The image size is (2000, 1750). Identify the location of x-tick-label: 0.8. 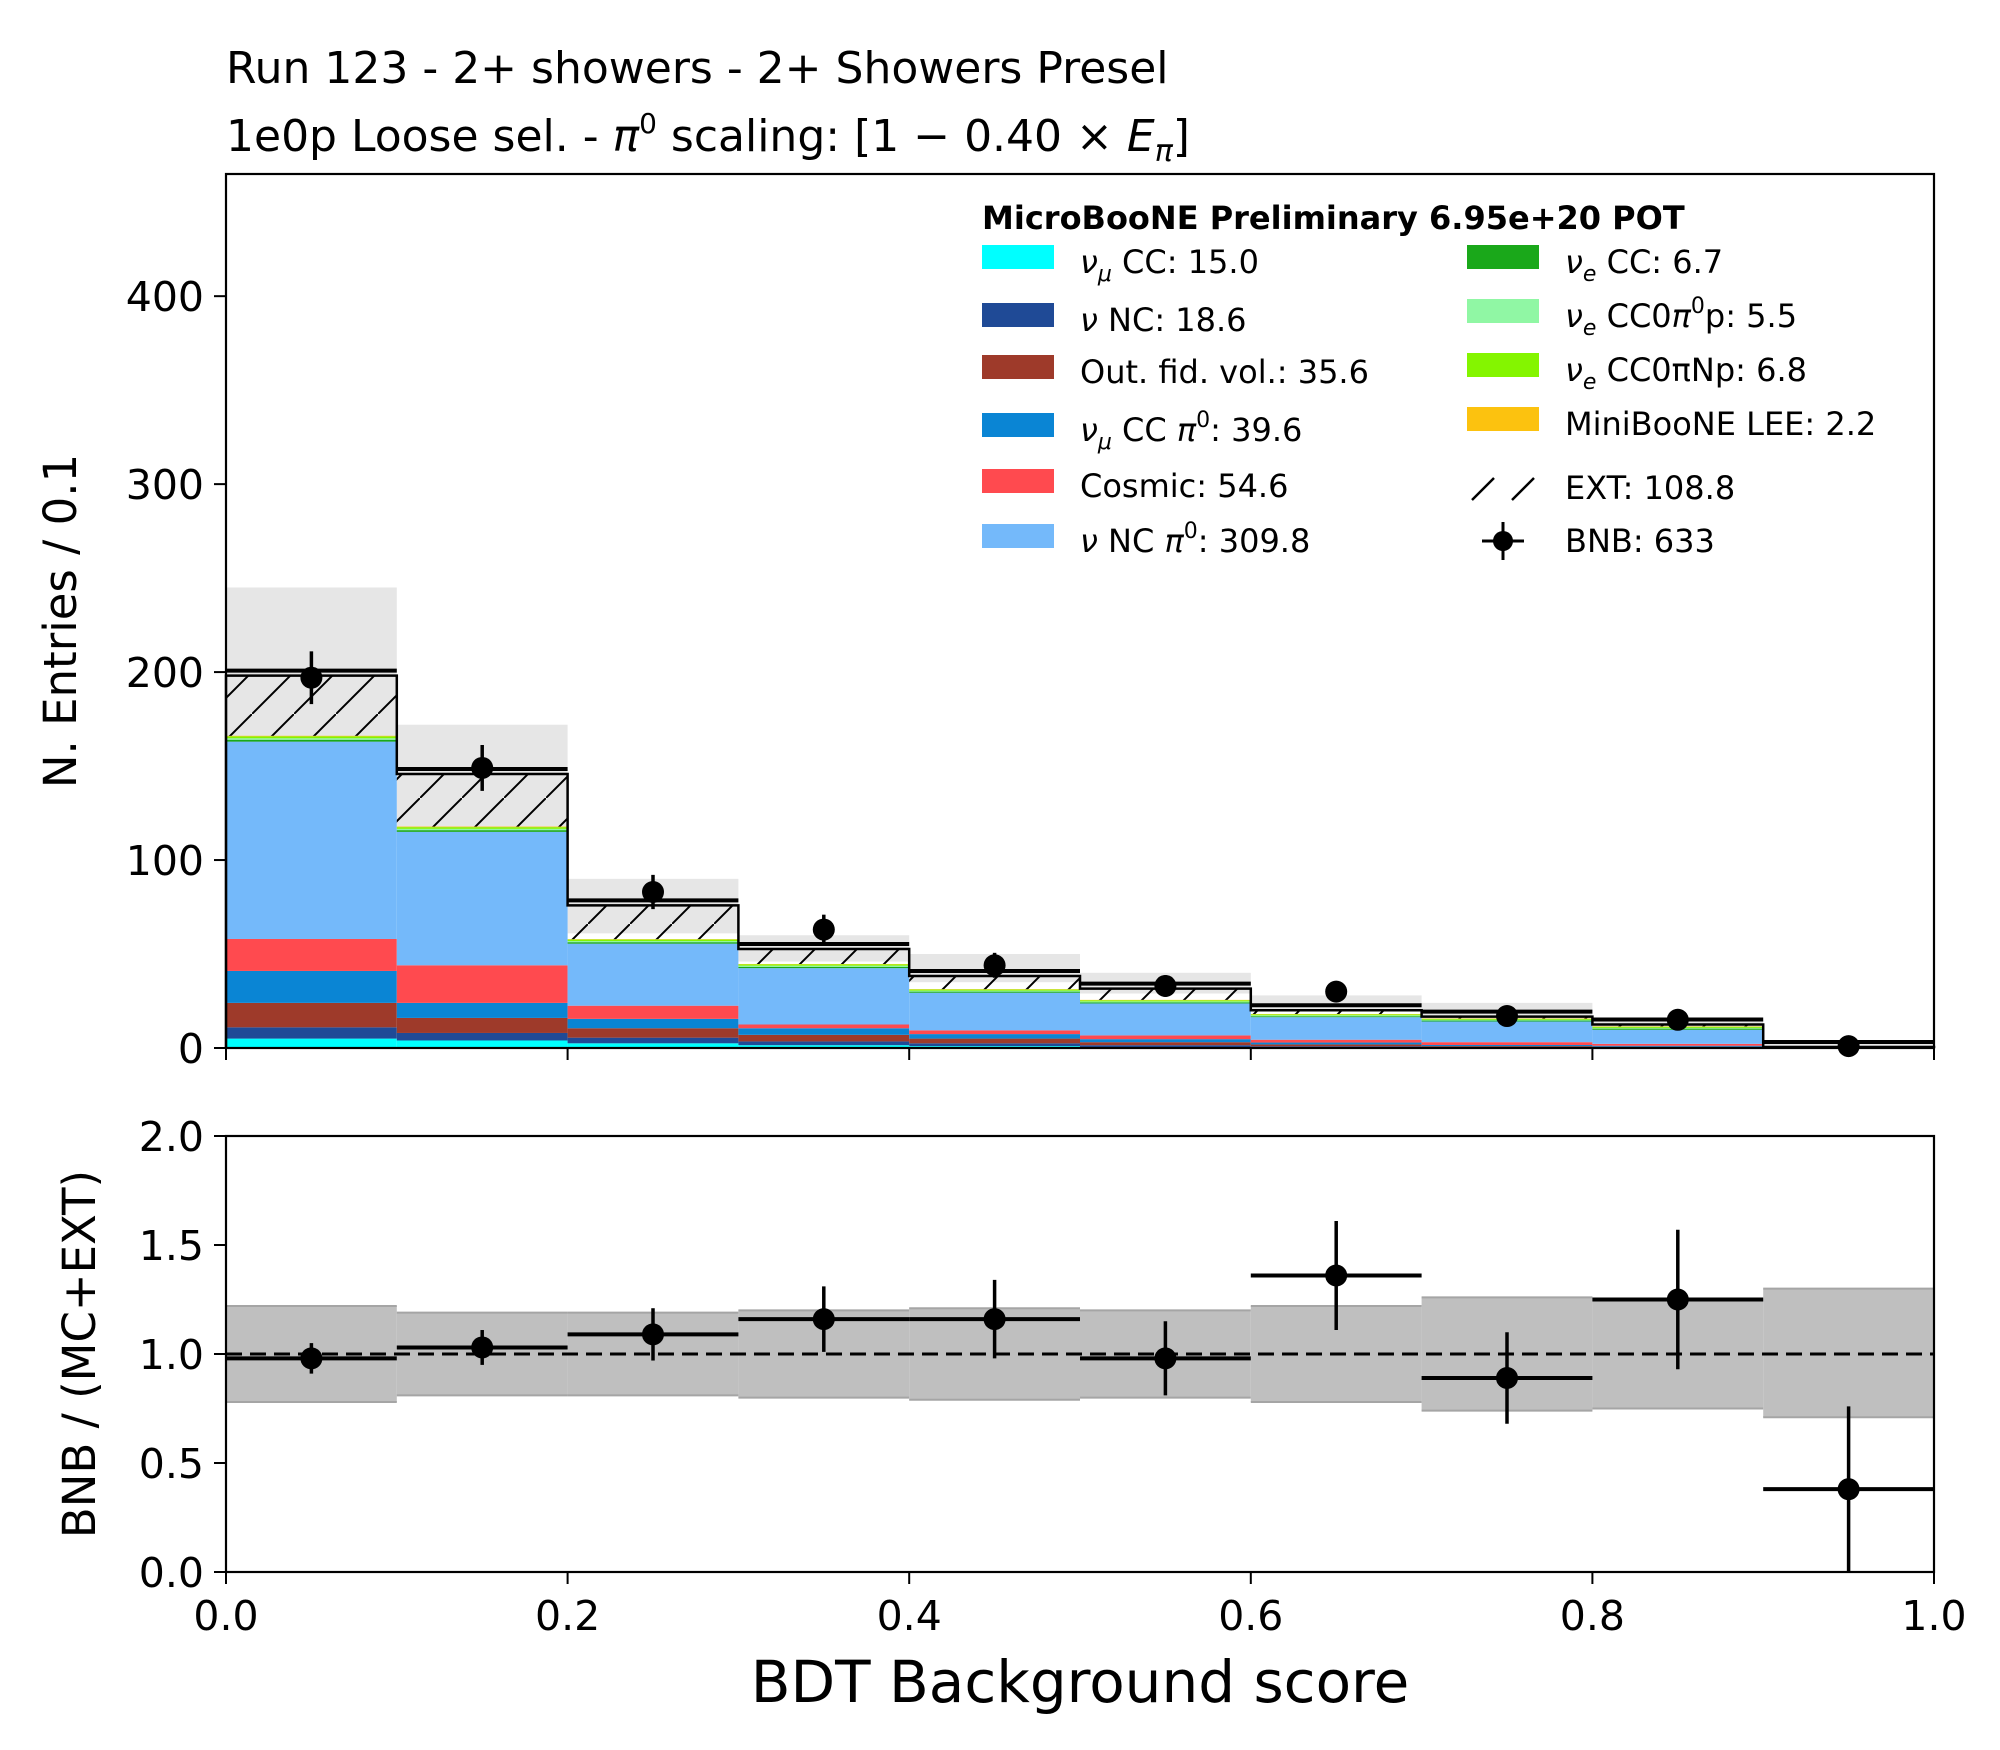
(1592, 1616).